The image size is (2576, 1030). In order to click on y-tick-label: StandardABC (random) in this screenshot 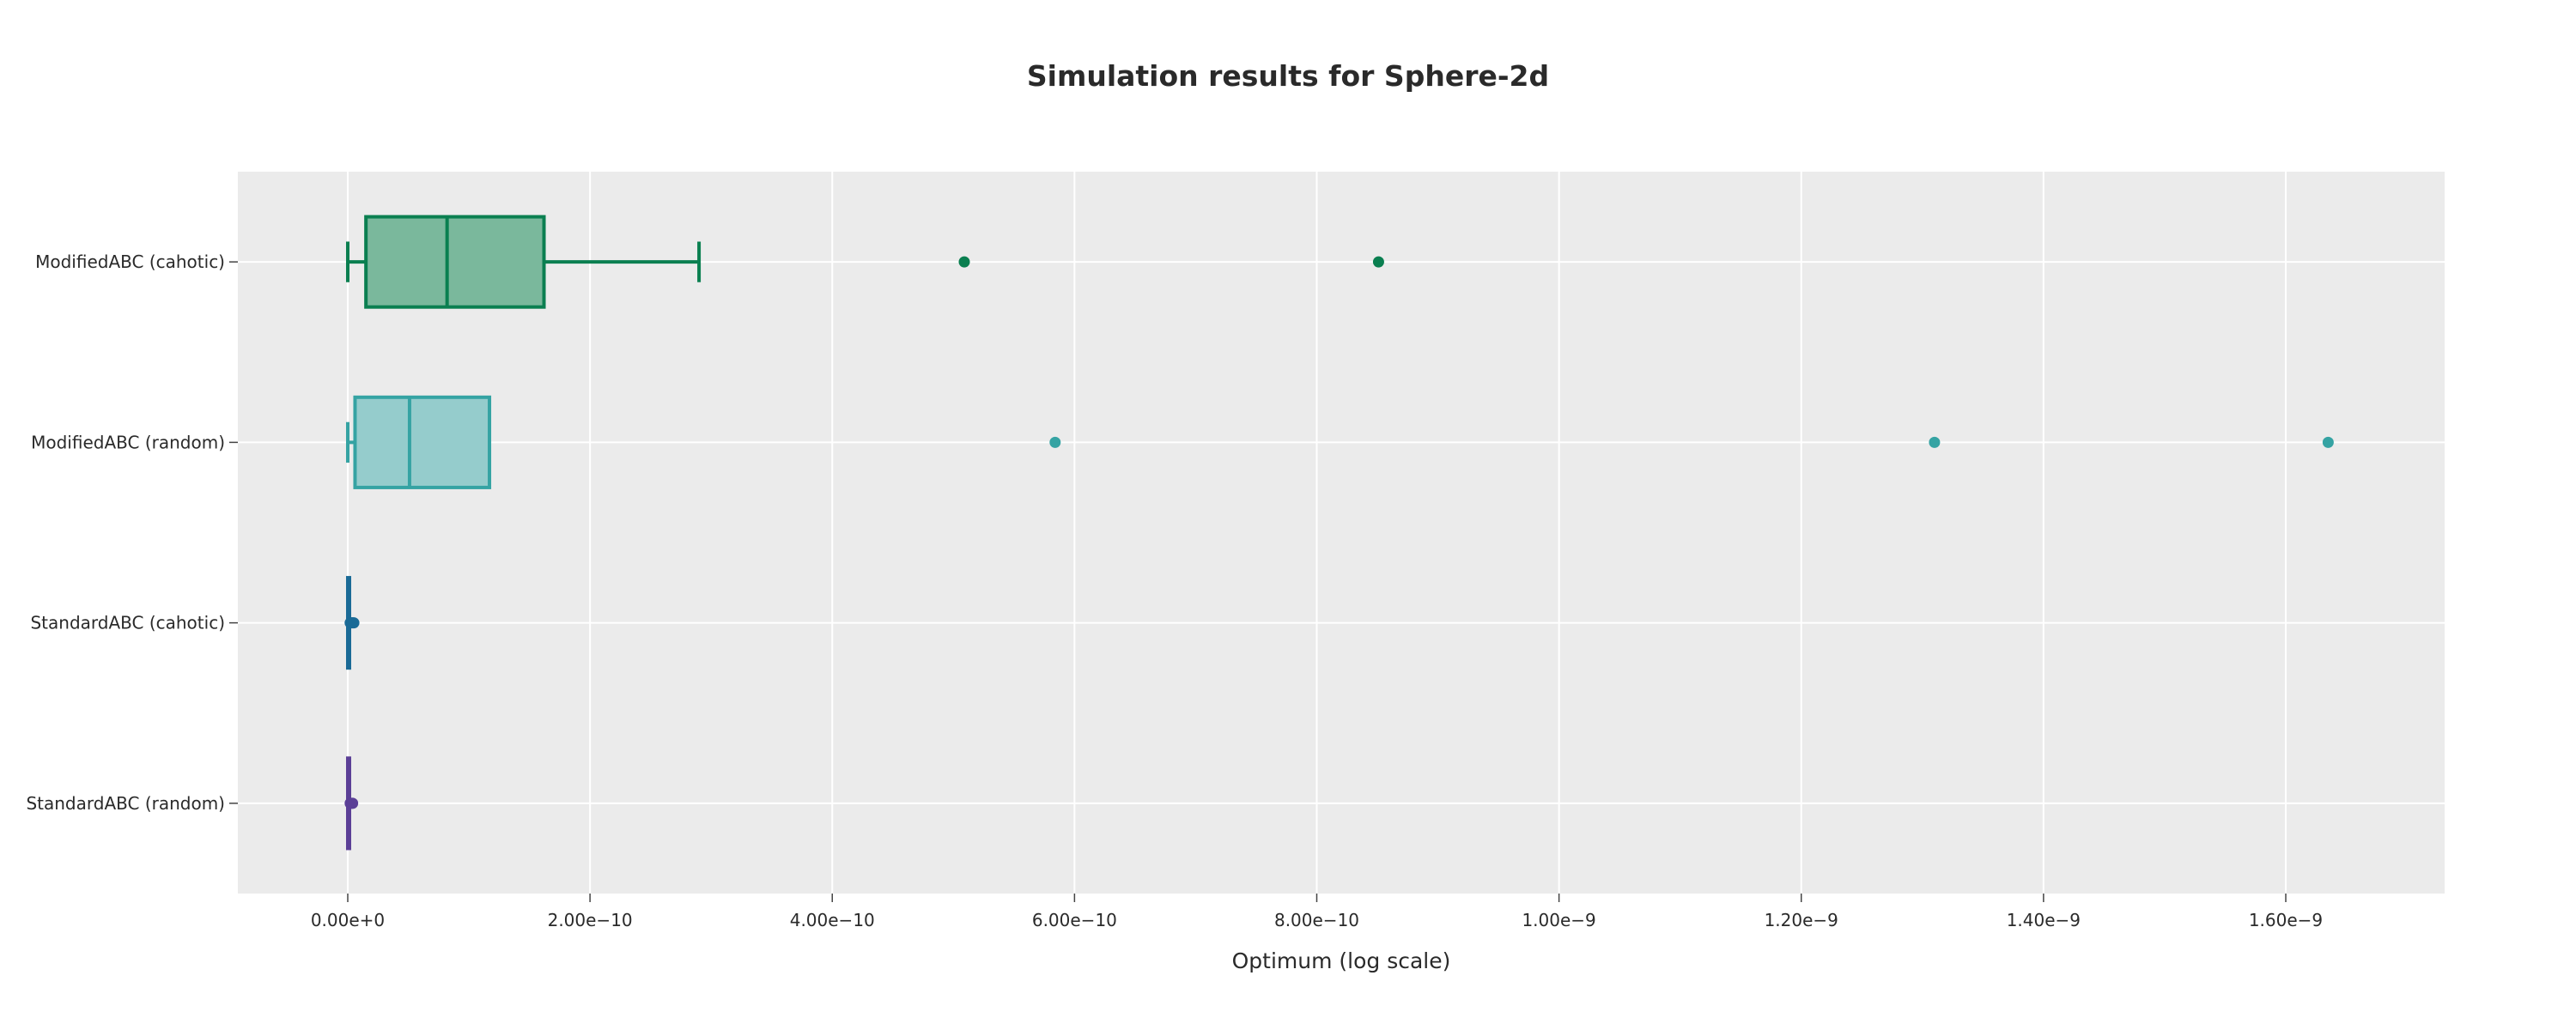, I will do `click(126, 803)`.